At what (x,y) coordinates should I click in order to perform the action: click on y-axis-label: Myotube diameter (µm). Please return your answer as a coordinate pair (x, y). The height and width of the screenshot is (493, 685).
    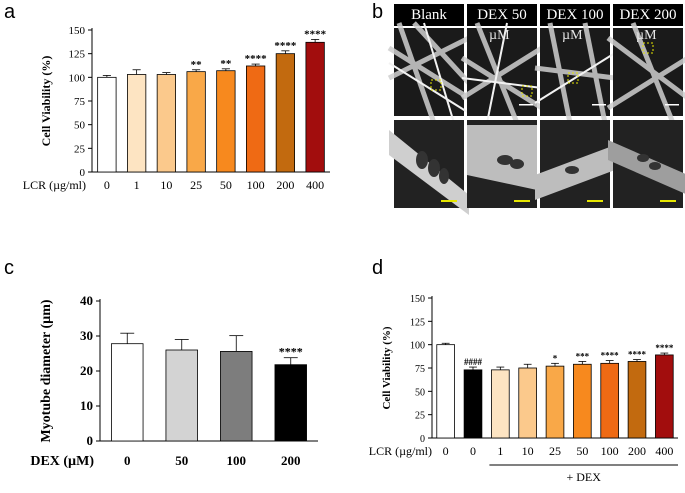
    Looking at the image, I should click on (46, 370).